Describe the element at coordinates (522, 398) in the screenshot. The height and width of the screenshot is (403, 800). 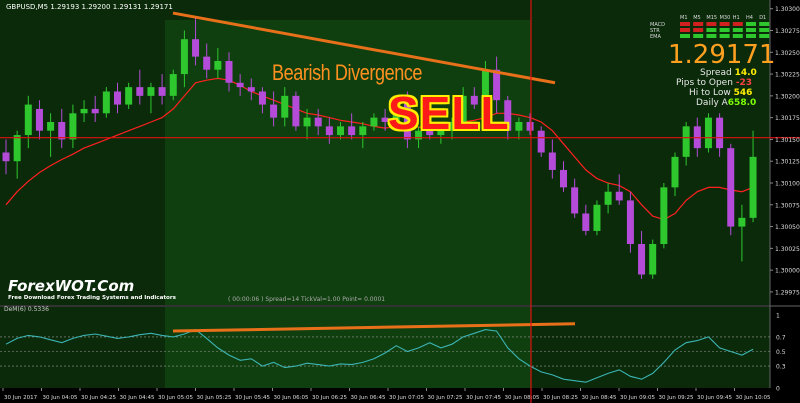
I see `time-tick-label: 30 Jun 08:05` at that location.